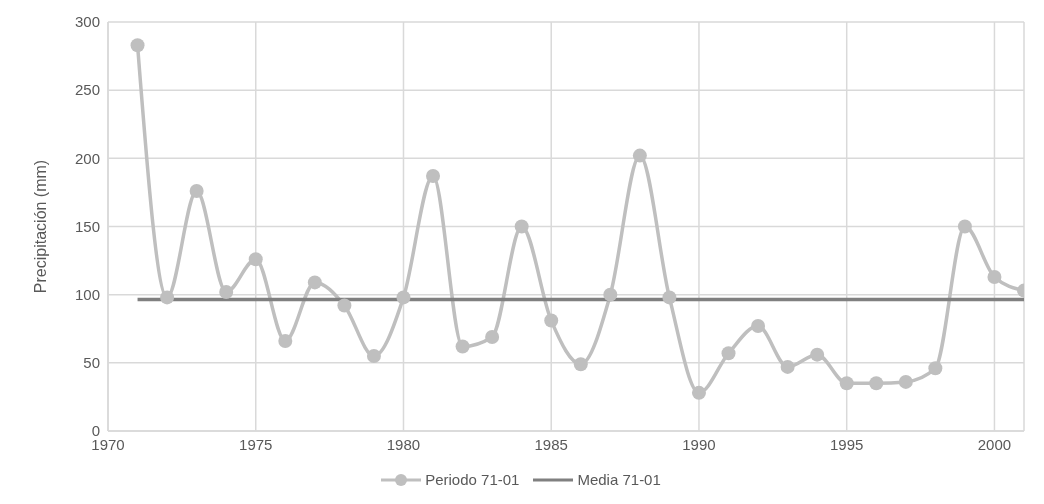  What do you see at coordinates (618, 479) in the screenshot?
I see `legend-label: Media 71-01` at bounding box center [618, 479].